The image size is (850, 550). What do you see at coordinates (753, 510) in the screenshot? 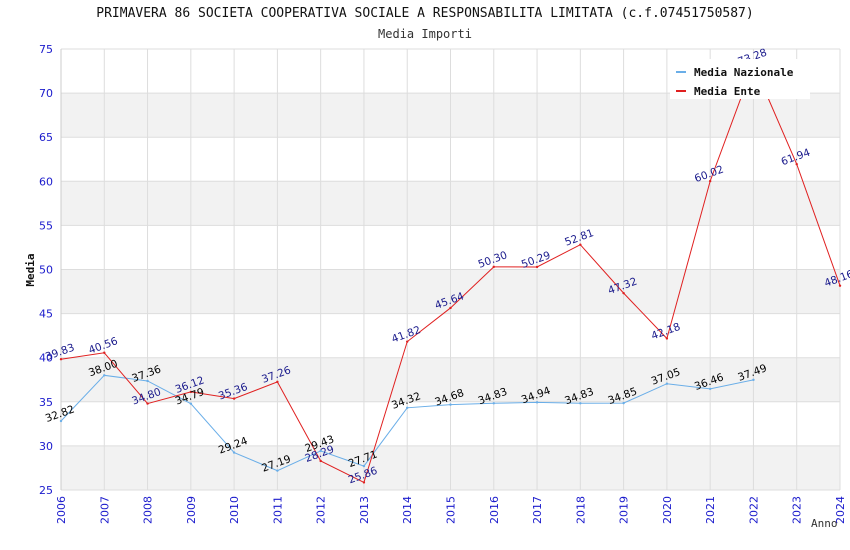
I see `x-tick-label: 2022` at bounding box center [753, 510].